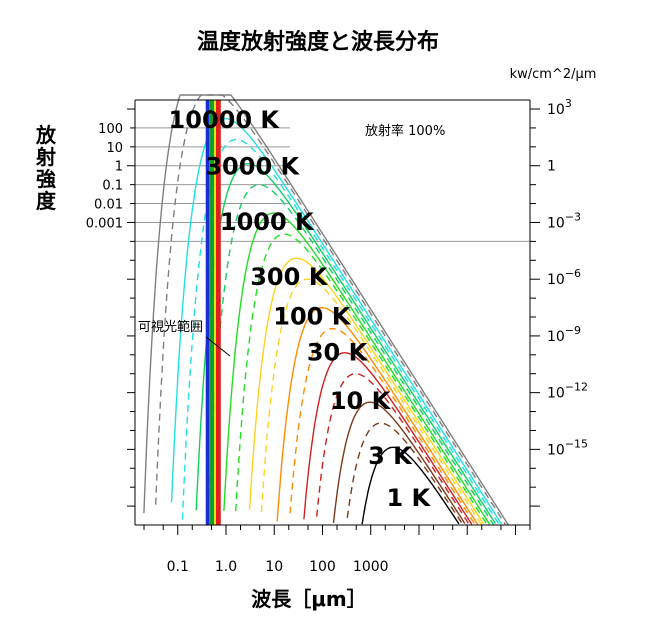  What do you see at coordinates (46, 135) in the screenshot?
I see `y-axis-title-char: 放` at bounding box center [46, 135].